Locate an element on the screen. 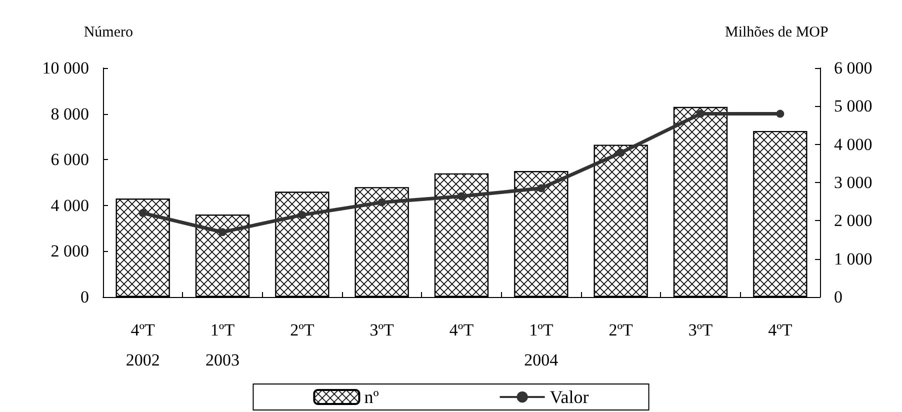  y-tick-label: 2 000 is located at coordinates (69, 251).